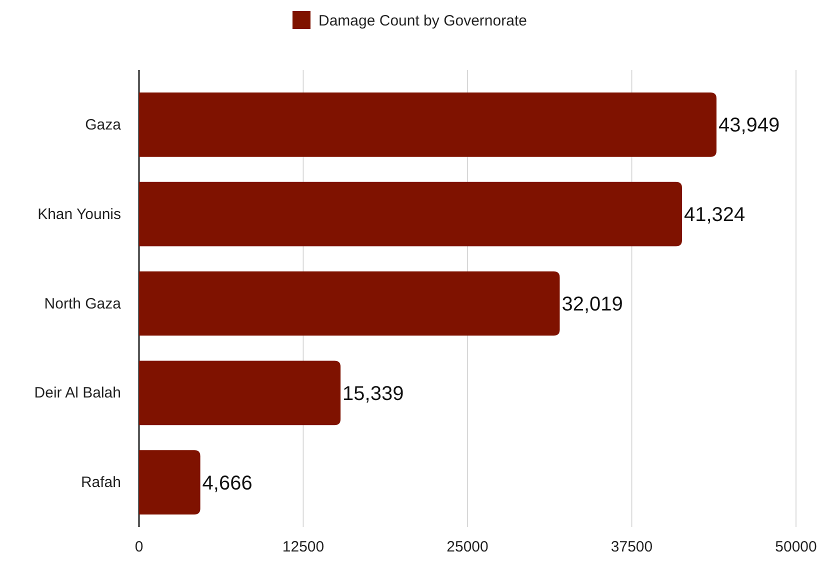  What do you see at coordinates (83, 303) in the screenshot?
I see `y-tick-label: North Gaza` at bounding box center [83, 303].